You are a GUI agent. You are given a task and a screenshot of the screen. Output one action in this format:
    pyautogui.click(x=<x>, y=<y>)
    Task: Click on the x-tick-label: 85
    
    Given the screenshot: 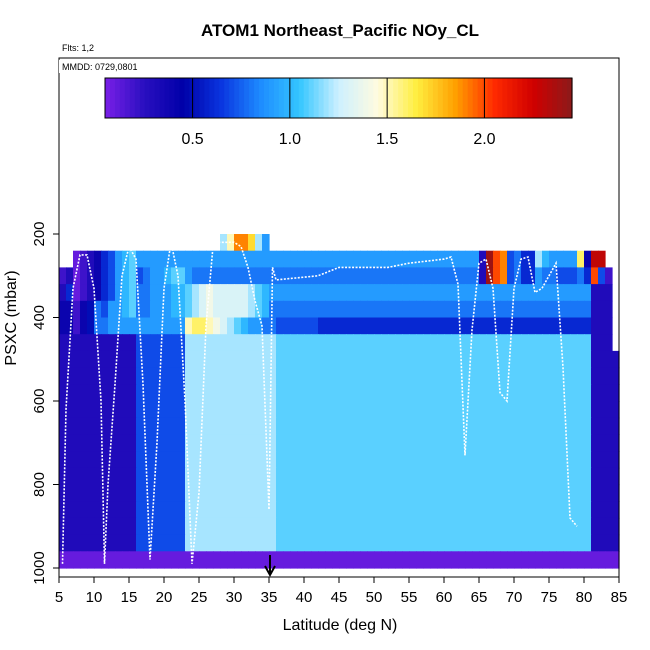 What is the action you would take?
    pyautogui.click(x=619, y=597)
    